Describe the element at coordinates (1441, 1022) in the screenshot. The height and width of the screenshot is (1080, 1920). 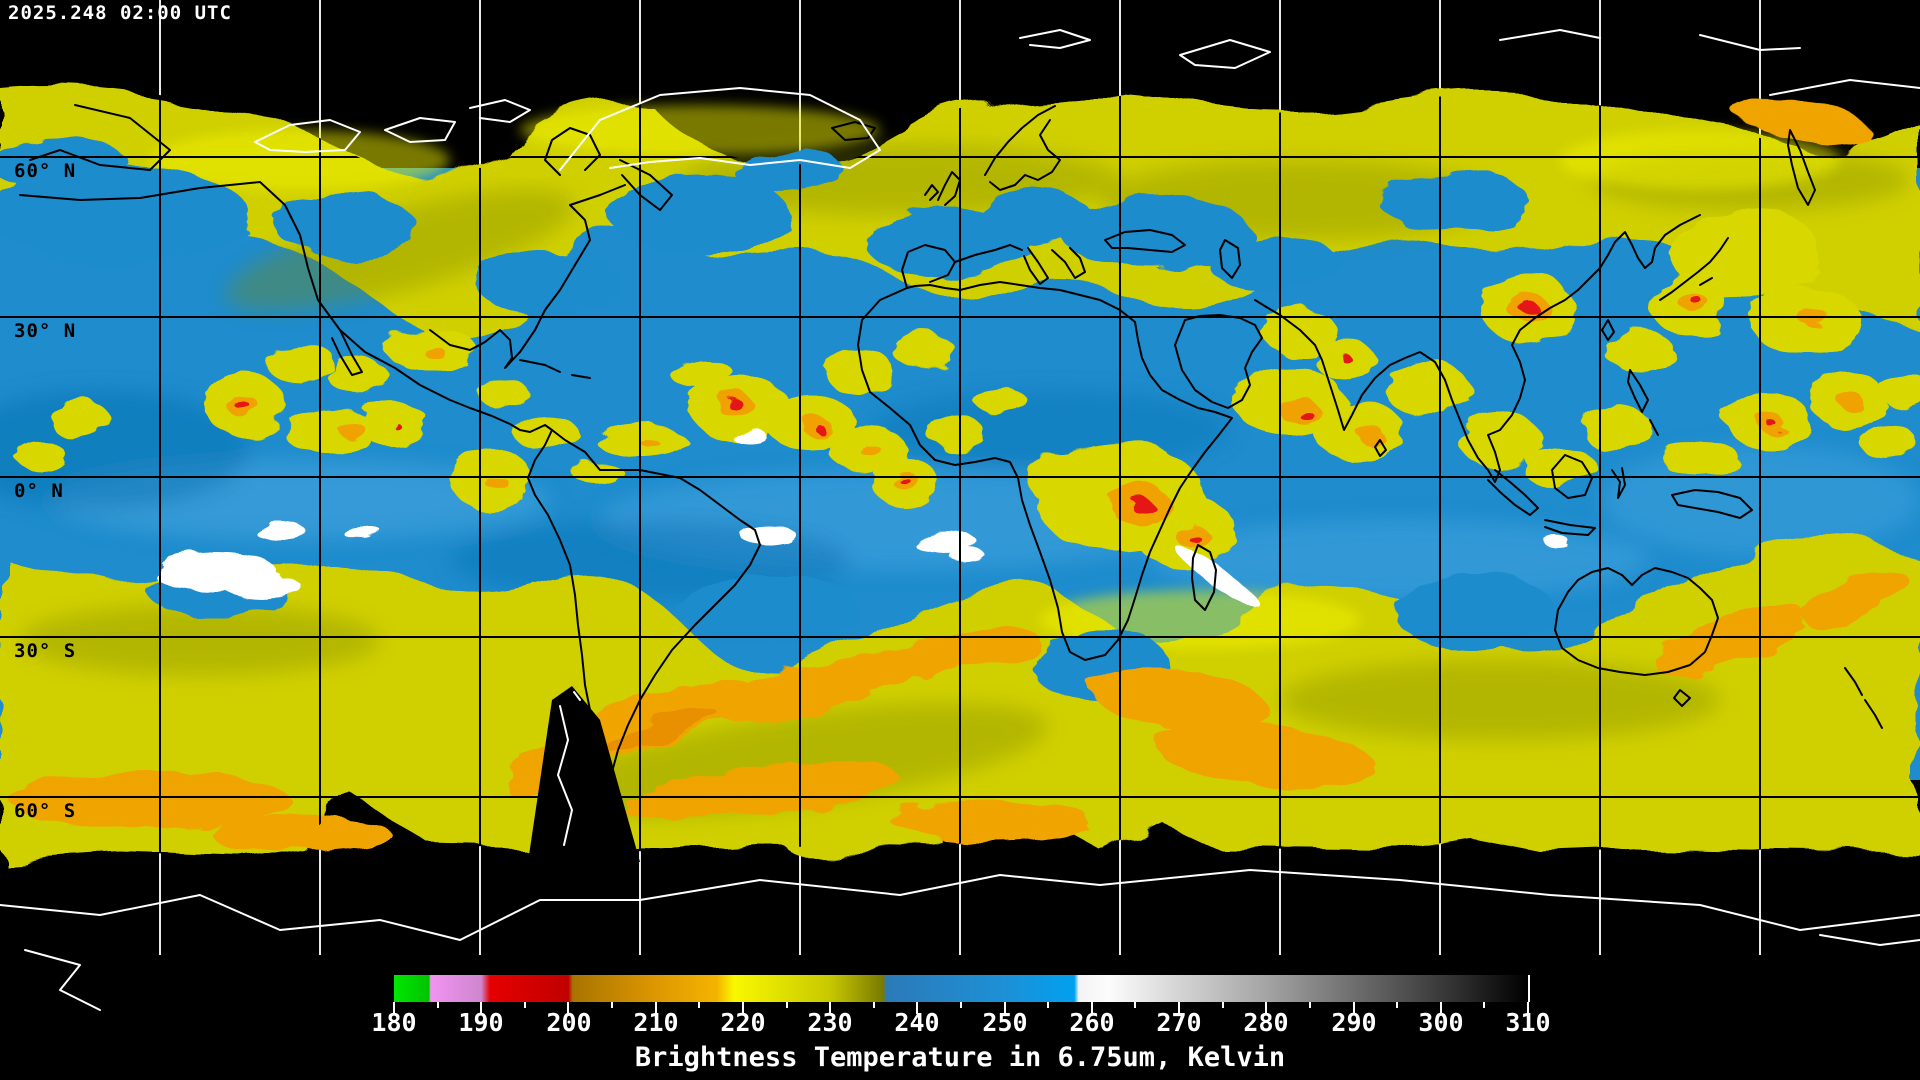
I see `colorbar-tick-label: 300` at that location.